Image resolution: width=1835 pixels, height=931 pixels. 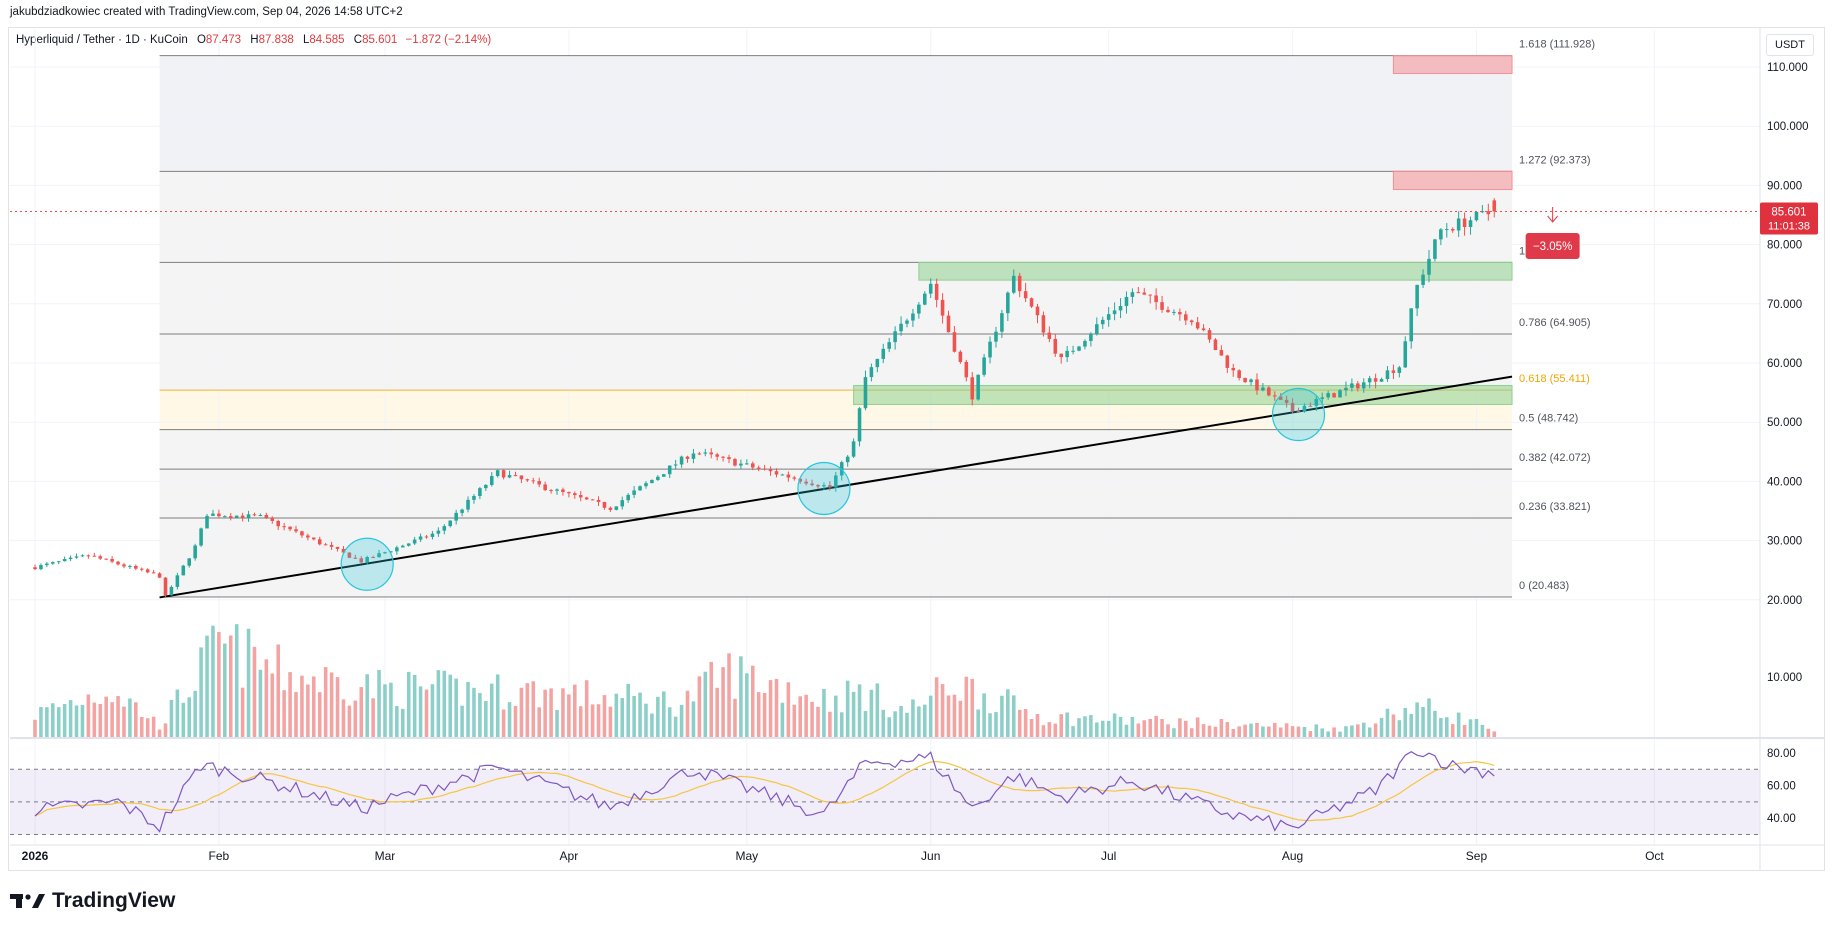 I want to click on fib-level-label: 1.272 (92.373), so click(x=1555, y=160).